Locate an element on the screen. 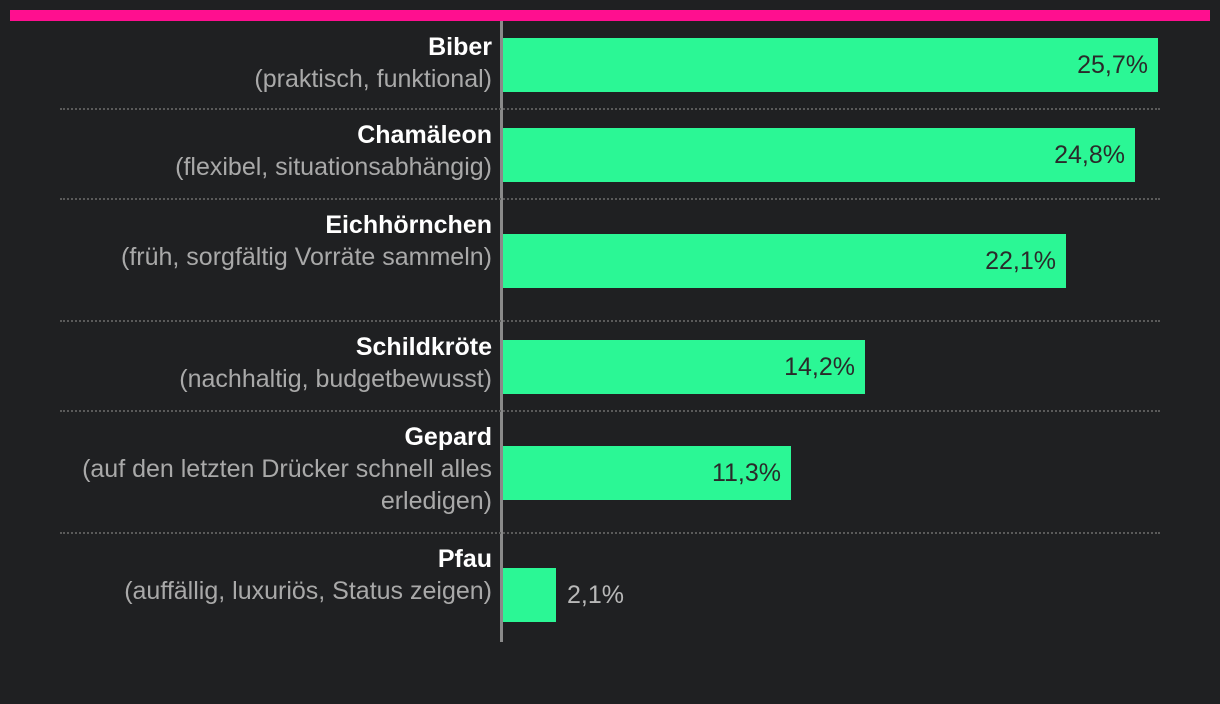 This screenshot has width=1220, height=704. category-name: Biber is located at coordinates (460, 47).